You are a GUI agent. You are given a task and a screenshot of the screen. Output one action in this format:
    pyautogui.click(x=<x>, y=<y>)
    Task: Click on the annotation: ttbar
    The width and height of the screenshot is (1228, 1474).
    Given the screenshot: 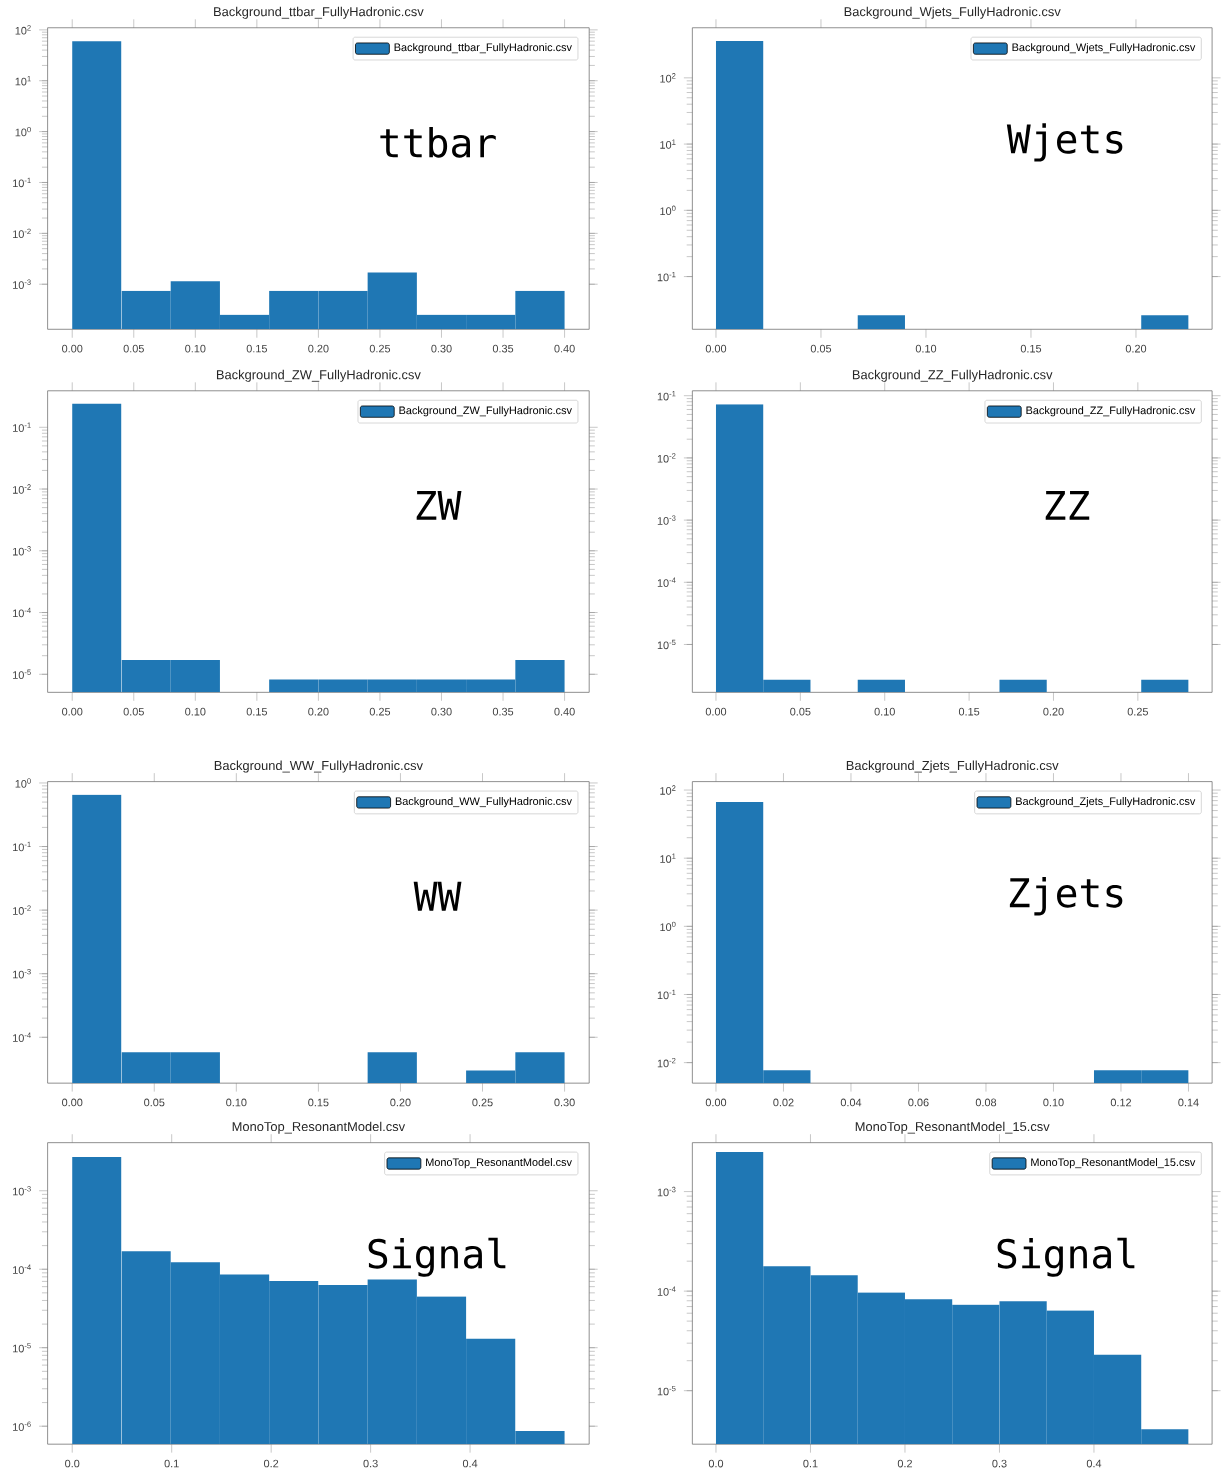 What is the action you would take?
    pyautogui.click(x=438, y=142)
    